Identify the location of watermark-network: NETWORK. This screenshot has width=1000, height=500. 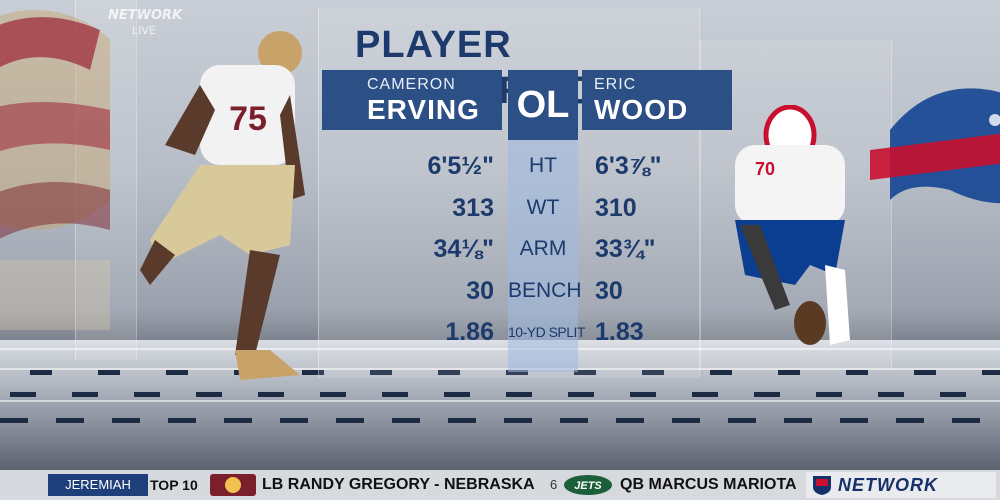
(145, 15).